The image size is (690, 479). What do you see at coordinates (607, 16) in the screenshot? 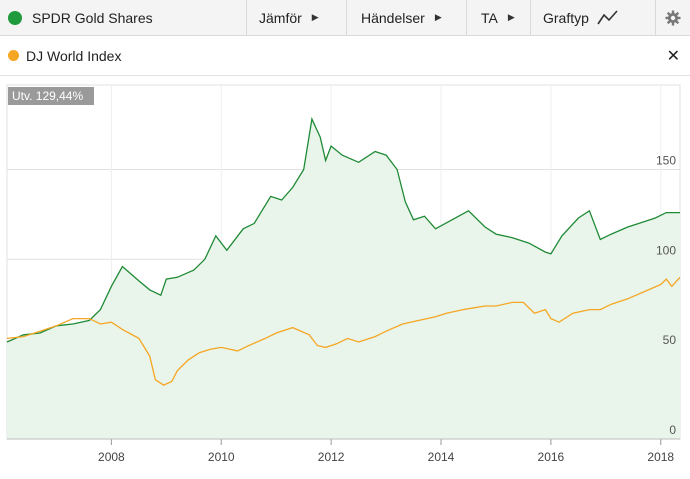
I see `line-chart-icon` at bounding box center [607, 16].